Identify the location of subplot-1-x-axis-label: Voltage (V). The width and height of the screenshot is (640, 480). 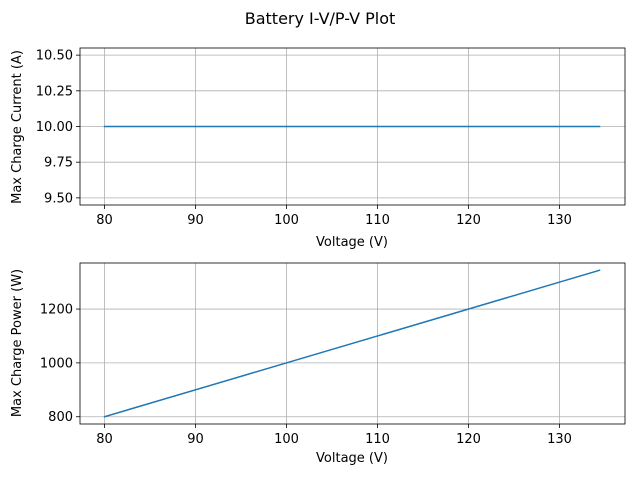
(352, 458).